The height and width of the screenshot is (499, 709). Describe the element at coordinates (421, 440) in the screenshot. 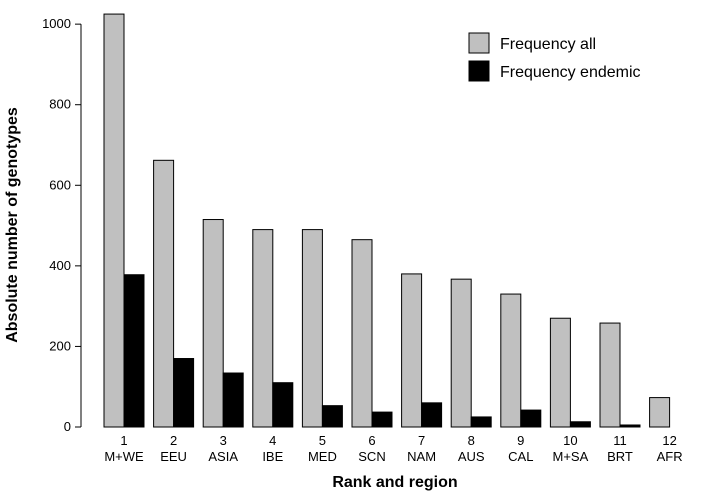

I see `x-tick-rank: 7` at that location.